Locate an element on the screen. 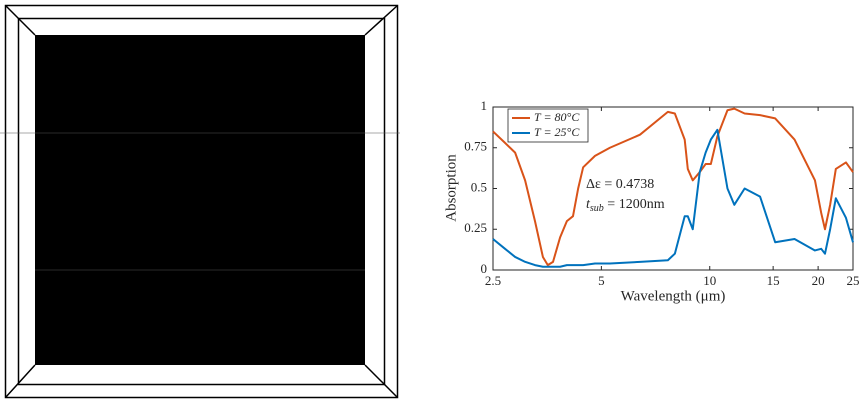 The width and height of the screenshot is (865, 400). x-tick-label: 25 is located at coordinates (853, 280).